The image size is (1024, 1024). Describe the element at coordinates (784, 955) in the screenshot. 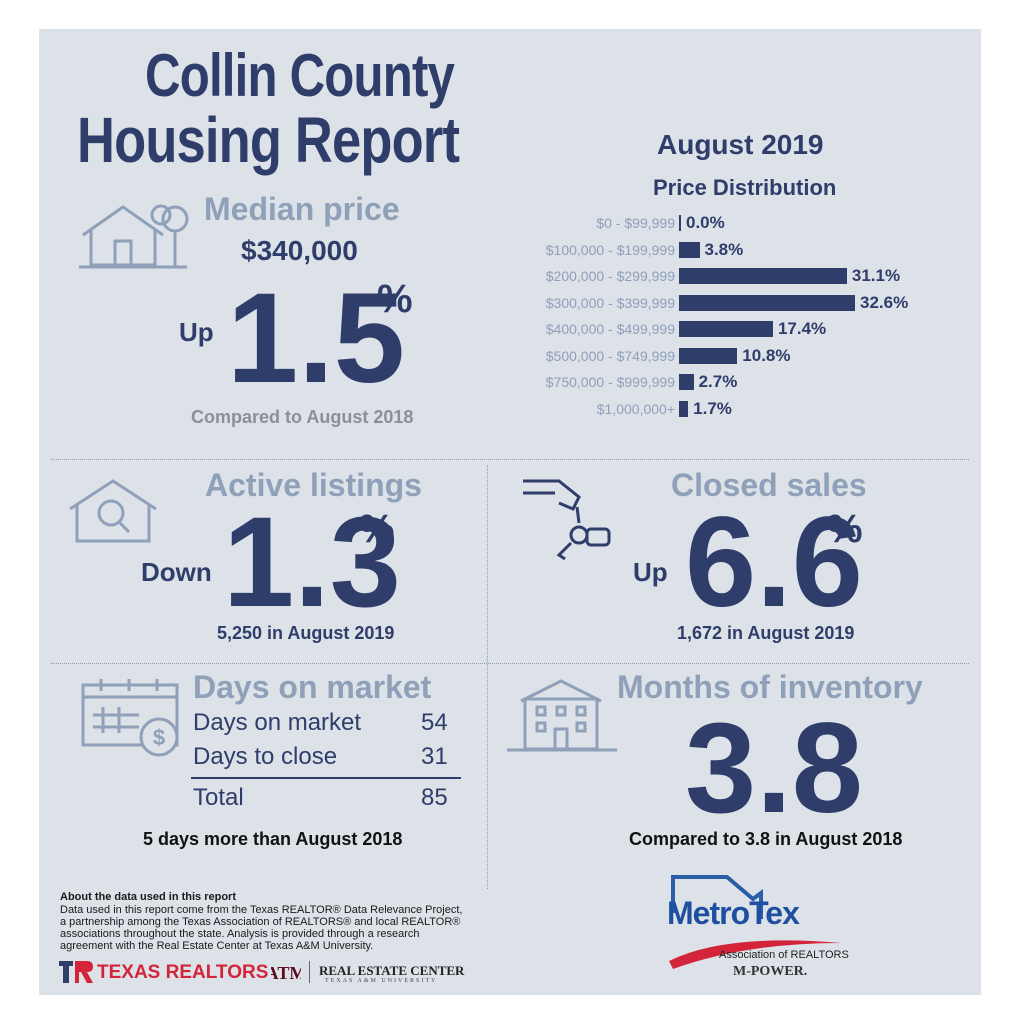

I see `metrotex-logo-sub: Association of REALTORS` at that location.